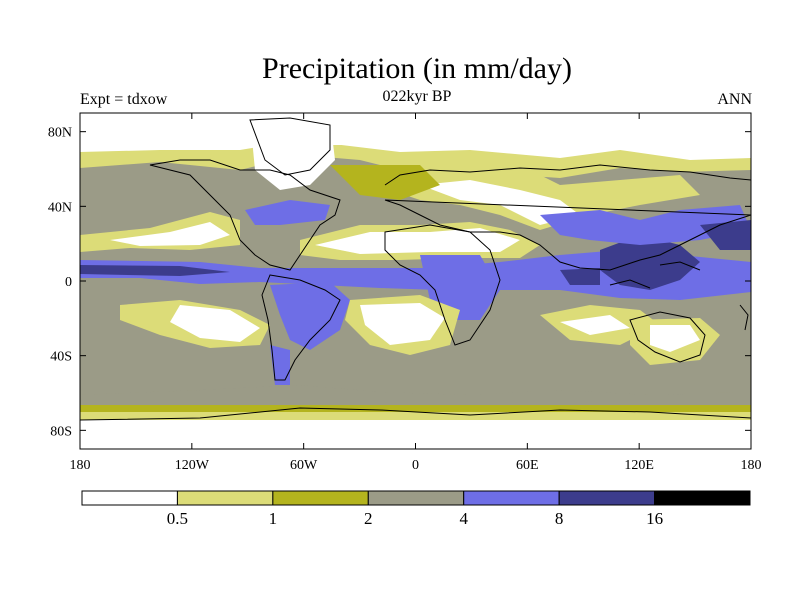  I want to click on lat-tick-label: 40S, so click(61, 357).